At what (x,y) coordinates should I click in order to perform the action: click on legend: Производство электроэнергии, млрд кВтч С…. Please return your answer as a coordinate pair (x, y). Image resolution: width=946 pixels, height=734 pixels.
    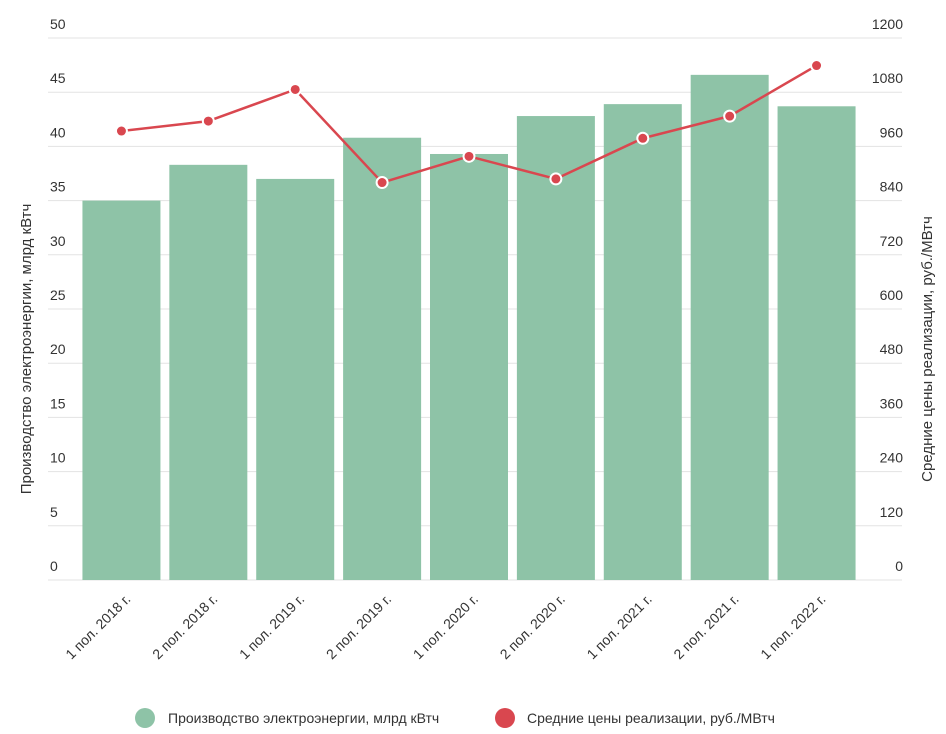
    Looking at the image, I should click on (455, 718).